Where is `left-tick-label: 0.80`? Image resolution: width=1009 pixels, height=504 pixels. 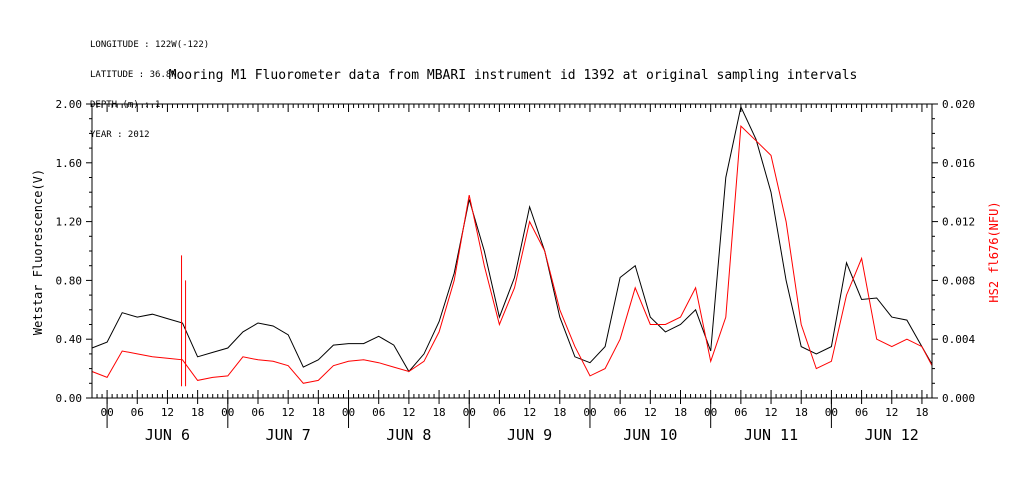 left-tick-label: 0.80 is located at coordinates (69, 280).